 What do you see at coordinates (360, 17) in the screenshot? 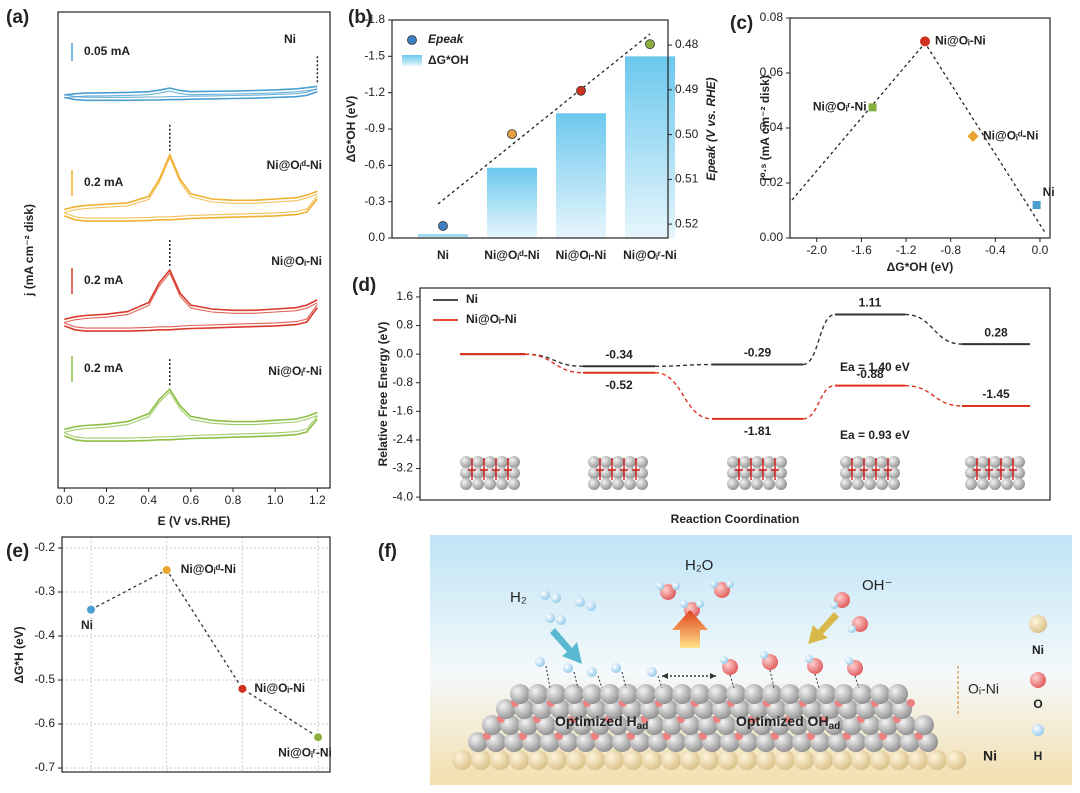
I see `panel-label: (b)` at bounding box center [360, 17].